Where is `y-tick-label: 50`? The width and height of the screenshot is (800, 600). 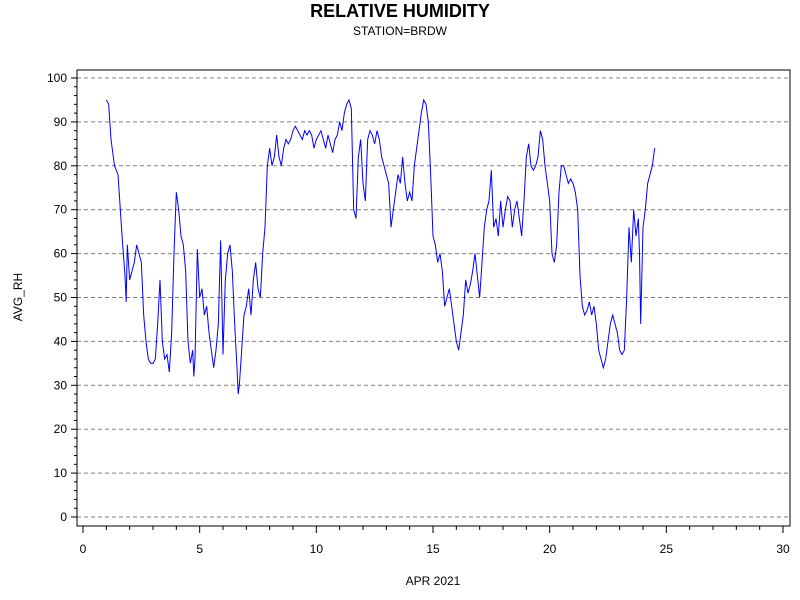 y-tick-label: 50 is located at coordinates (61, 298).